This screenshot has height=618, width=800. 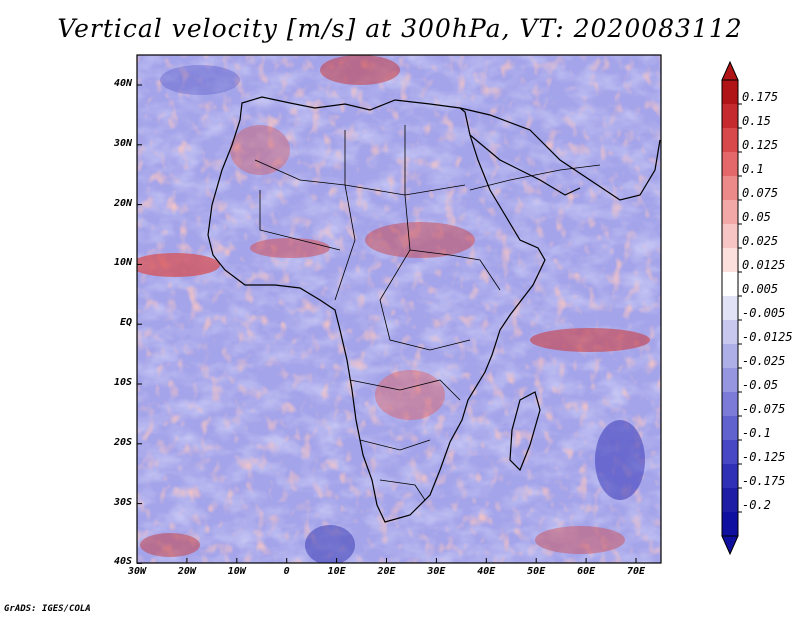 What do you see at coordinates (122, 203) in the screenshot?
I see `lat-tick-label: 20N` at bounding box center [122, 203].